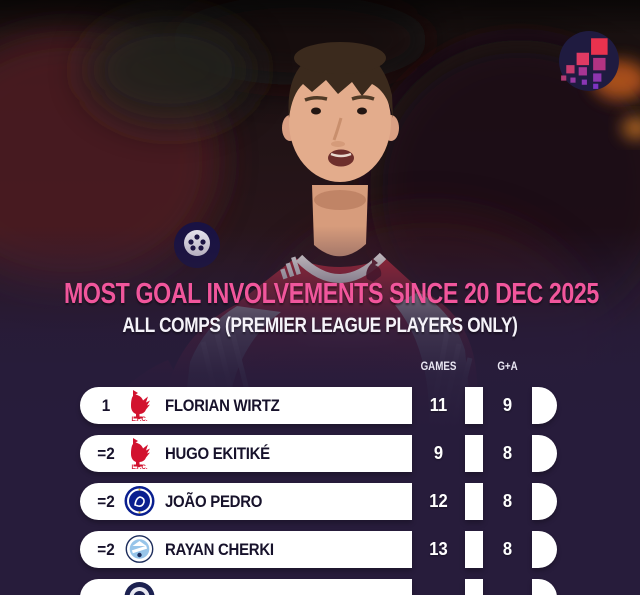  What do you see at coordinates (219, 549) in the screenshot?
I see `player-name: RAYAN CHERKI` at bounding box center [219, 549].